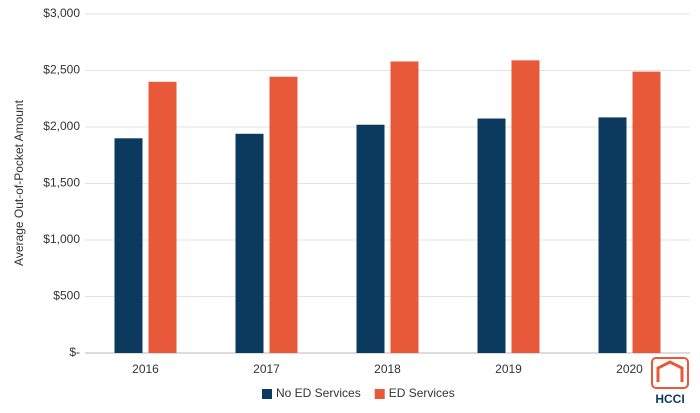 The width and height of the screenshot is (700, 413). Describe the element at coordinates (61, 13) in the screenshot. I see `y-tick-label: $3,000` at that location.